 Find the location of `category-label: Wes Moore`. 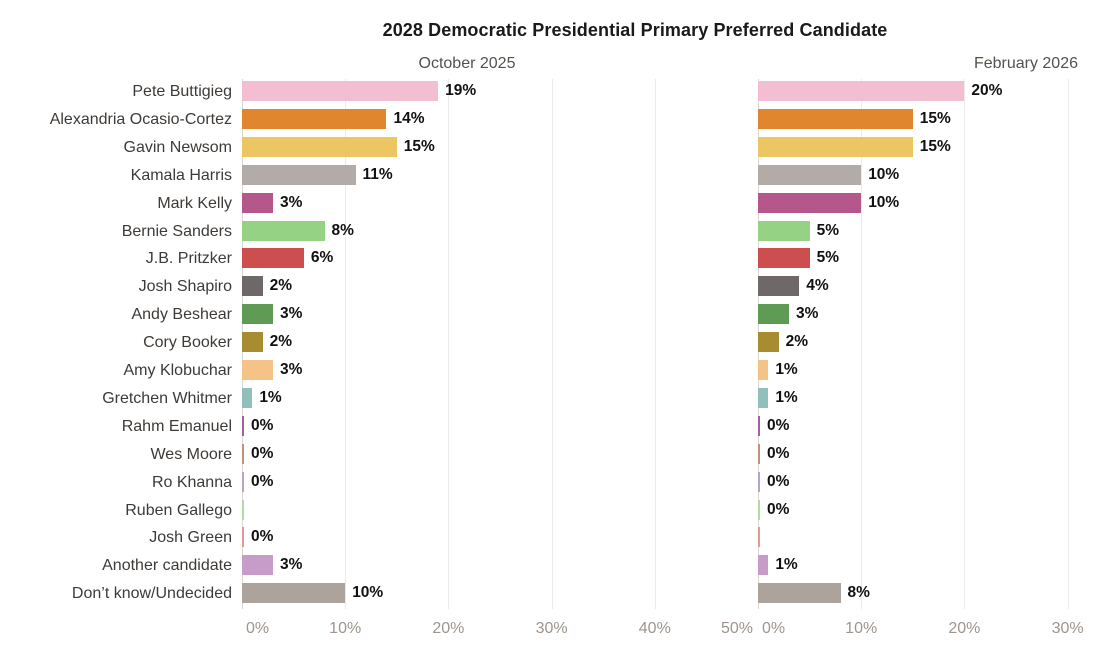

category-label: Wes Moore is located at coordinates (191, 454).